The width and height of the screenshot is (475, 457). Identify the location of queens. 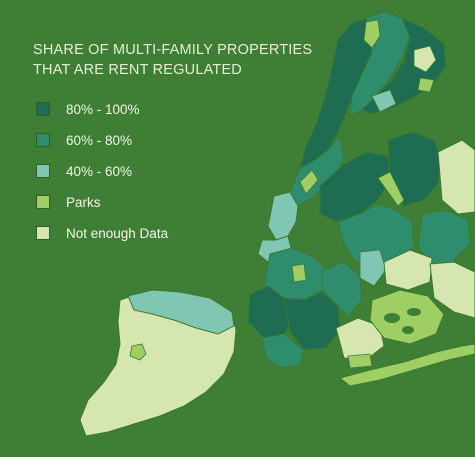
(397, 225).